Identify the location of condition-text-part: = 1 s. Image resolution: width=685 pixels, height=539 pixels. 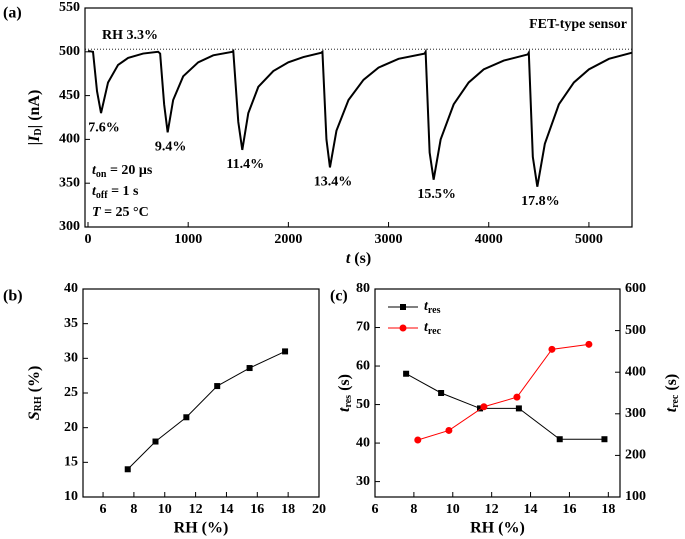
(123, 191).